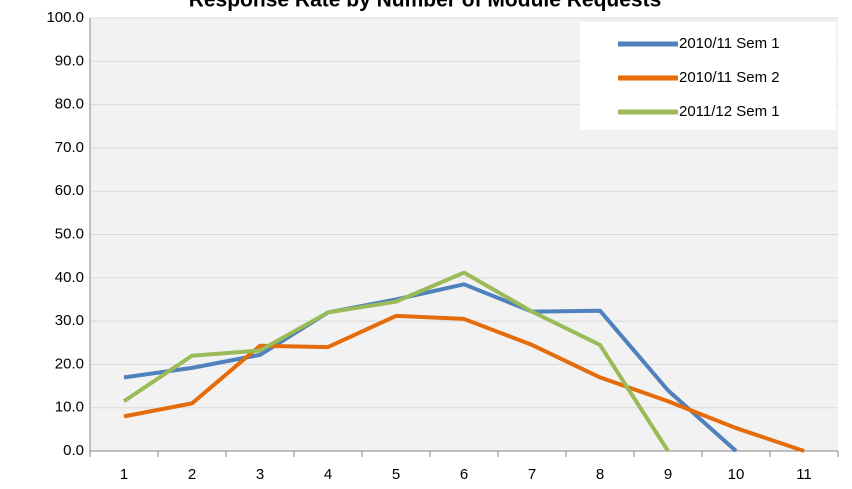  Describe the element at coordinates (396, 474) in the screenshot. I see `x-tick-label: 5` at that location.